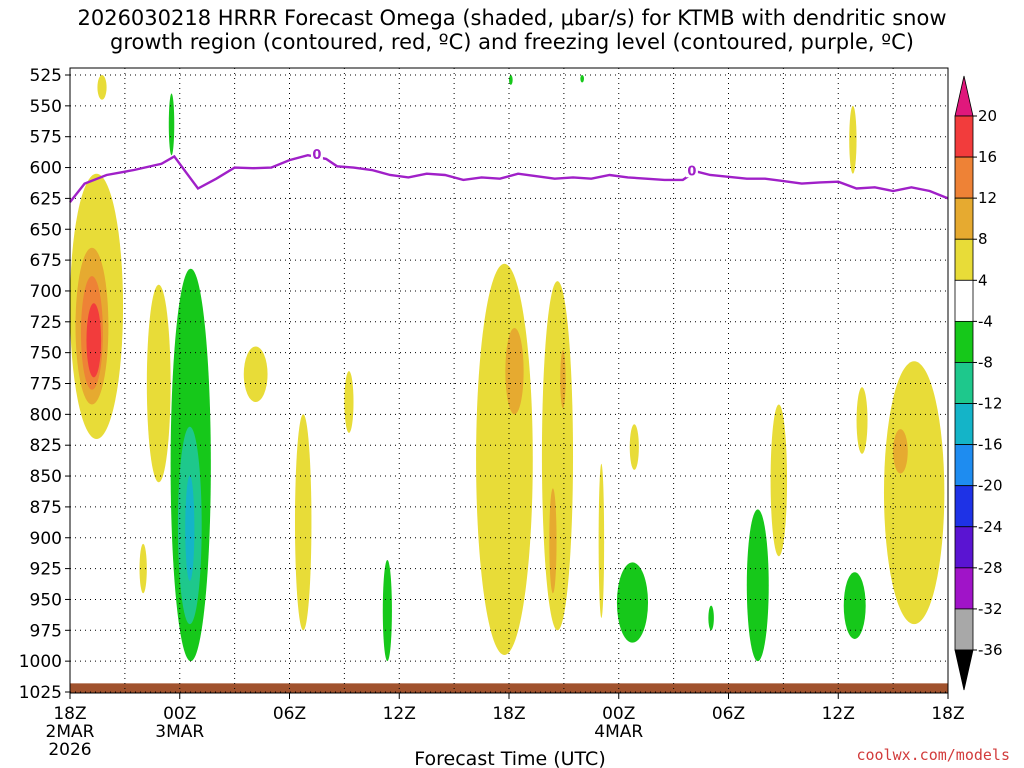  What do you see at coordinates (933, 755) in the screenshot?
I see `credit-text: coolwx.com/models` at bounding box center [933, 755].